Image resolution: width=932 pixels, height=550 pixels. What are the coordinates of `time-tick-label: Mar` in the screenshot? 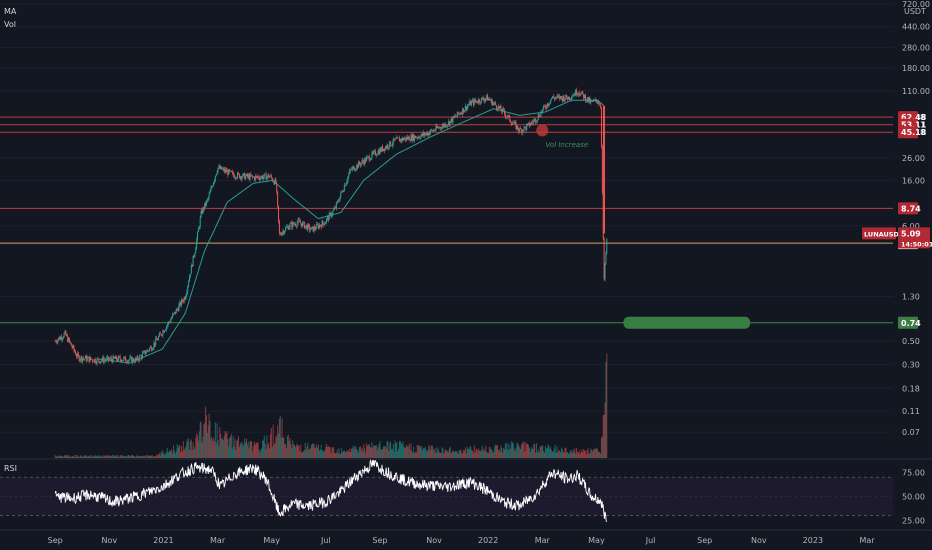 It's located at (543, 540).